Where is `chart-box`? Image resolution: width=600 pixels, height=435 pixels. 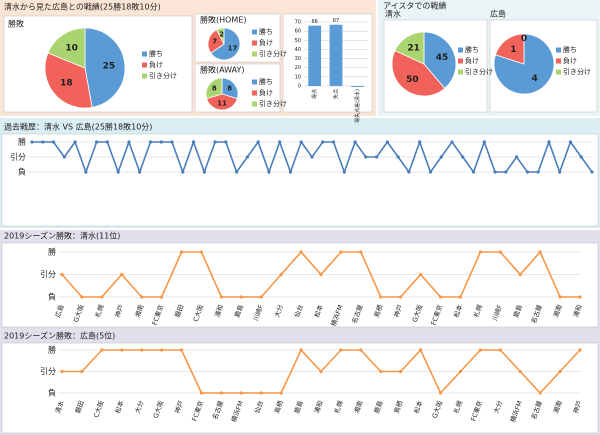 chart-box is located at coordinates (327, 63).